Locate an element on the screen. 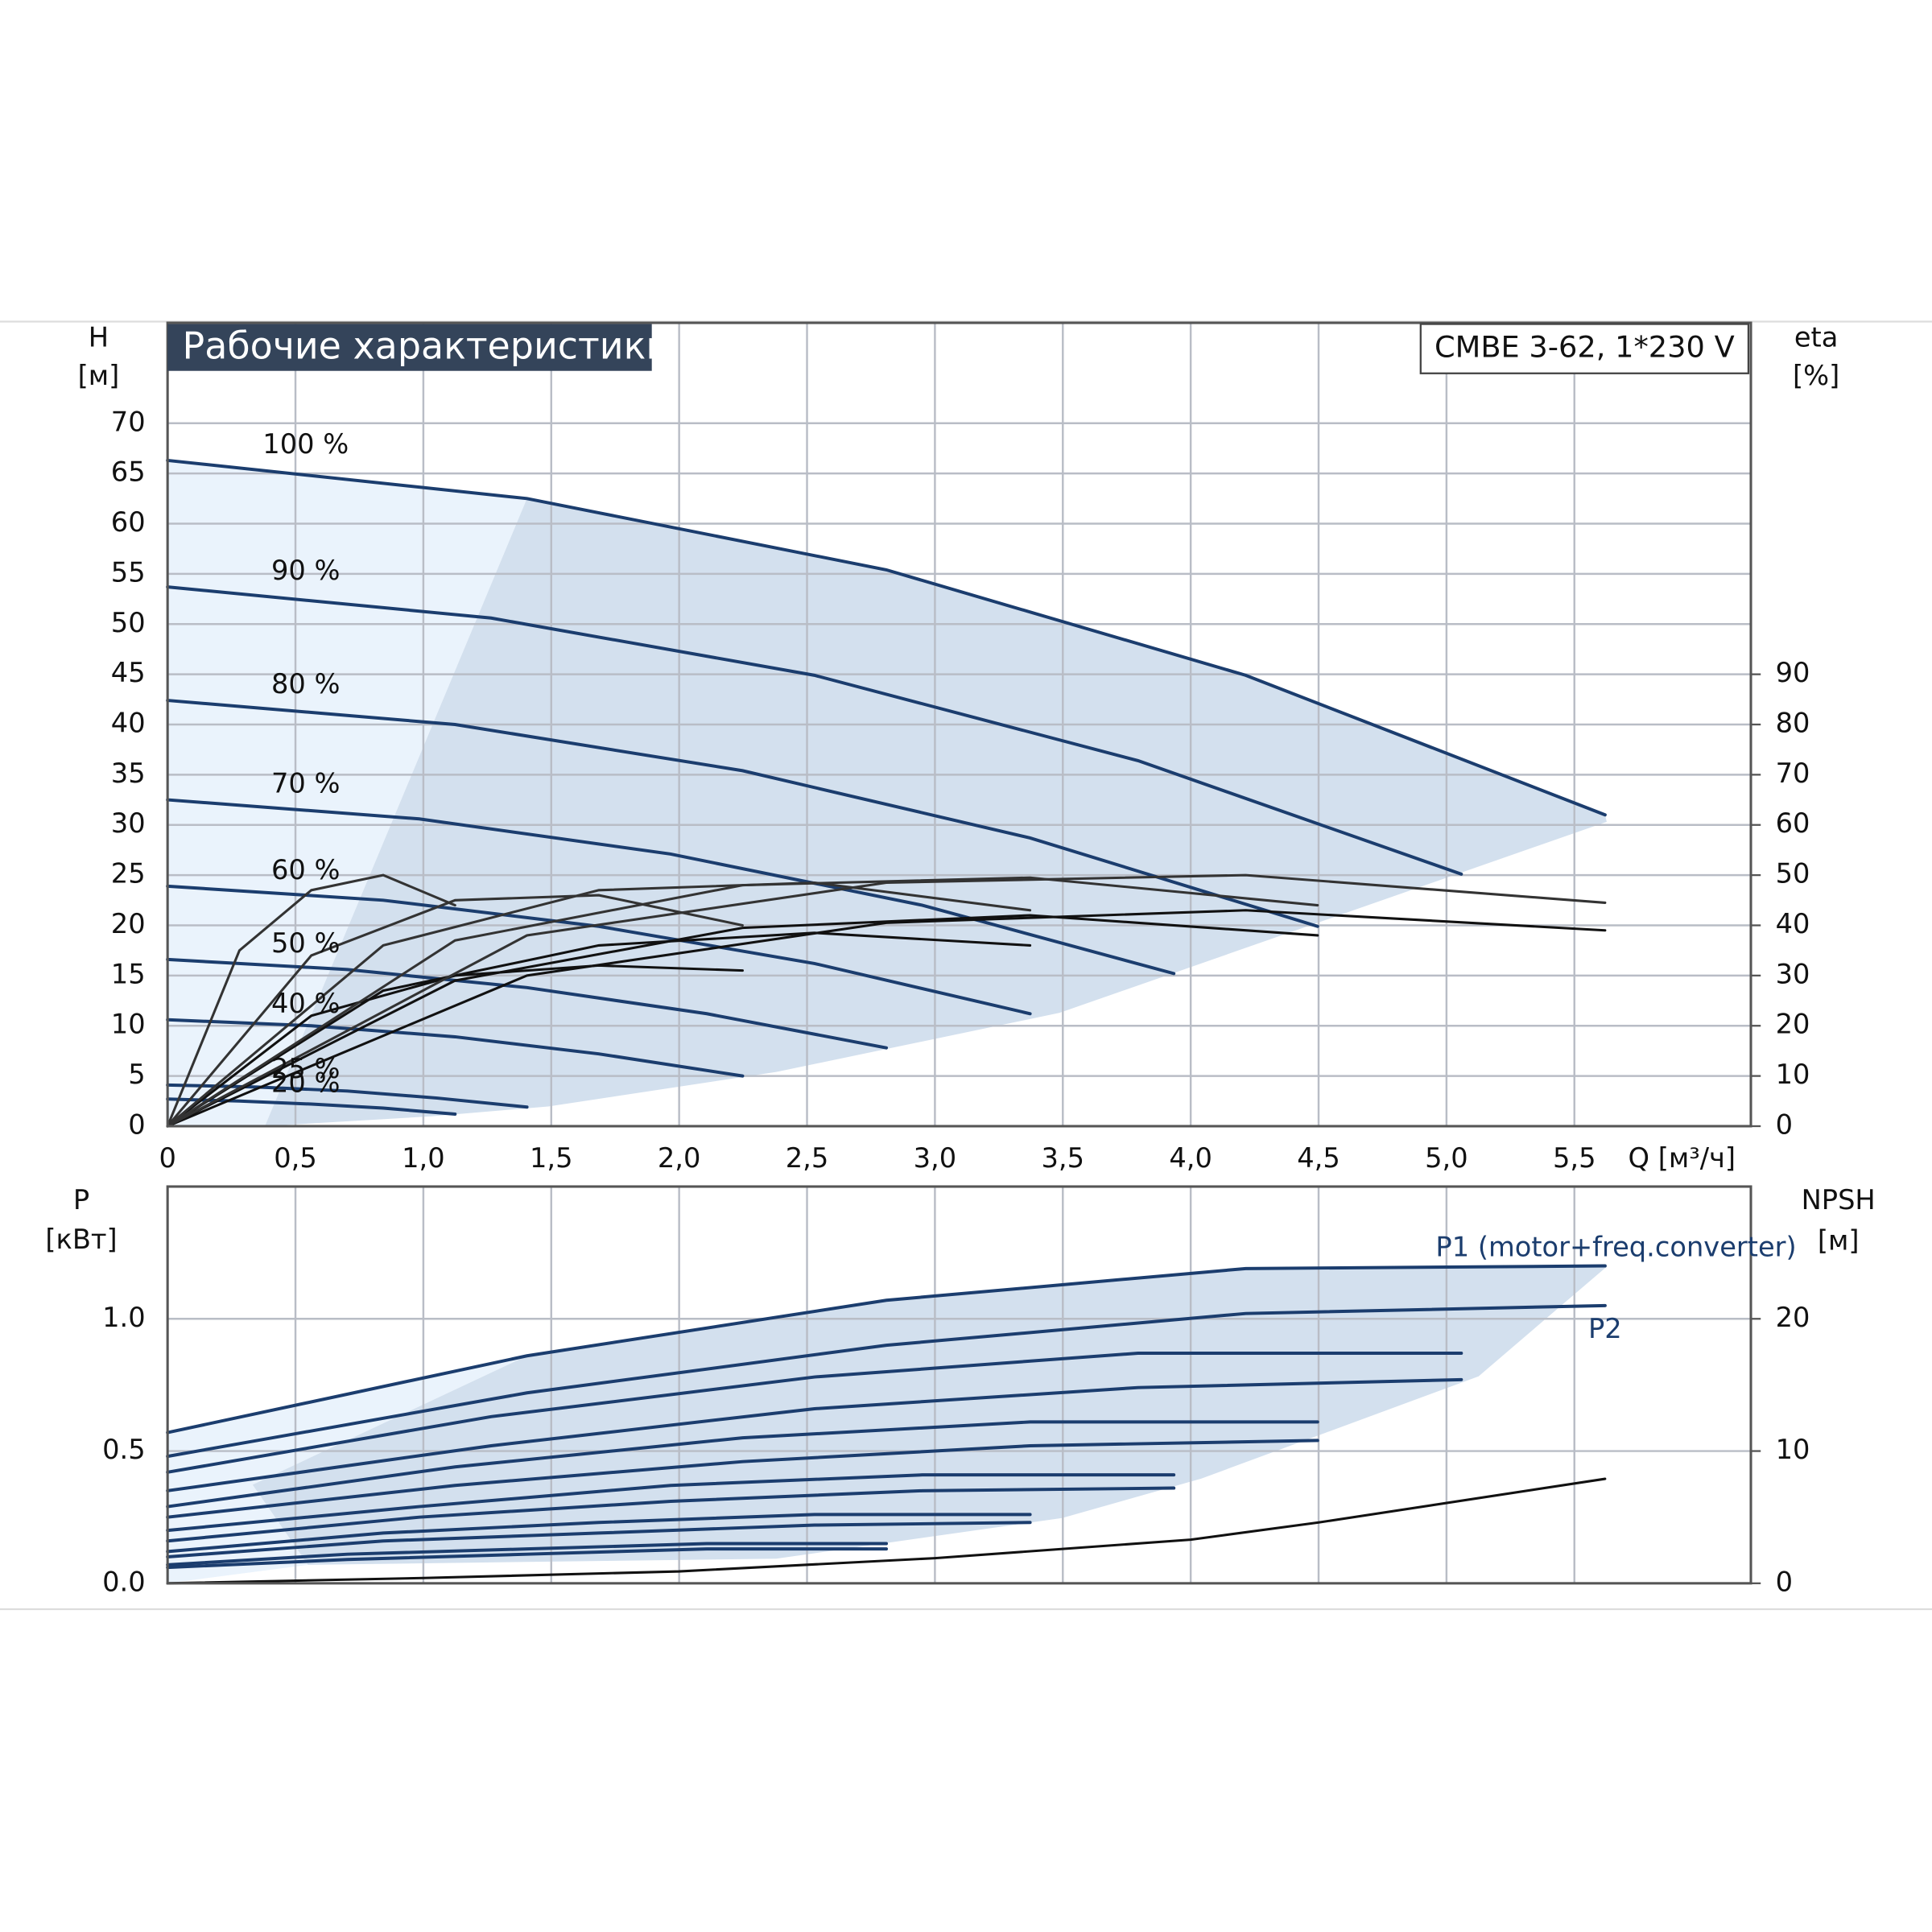 The width and height of the screenshot is (1932, 1932). x-tick-label: 0,5 is located at coordinates (295, 1158).